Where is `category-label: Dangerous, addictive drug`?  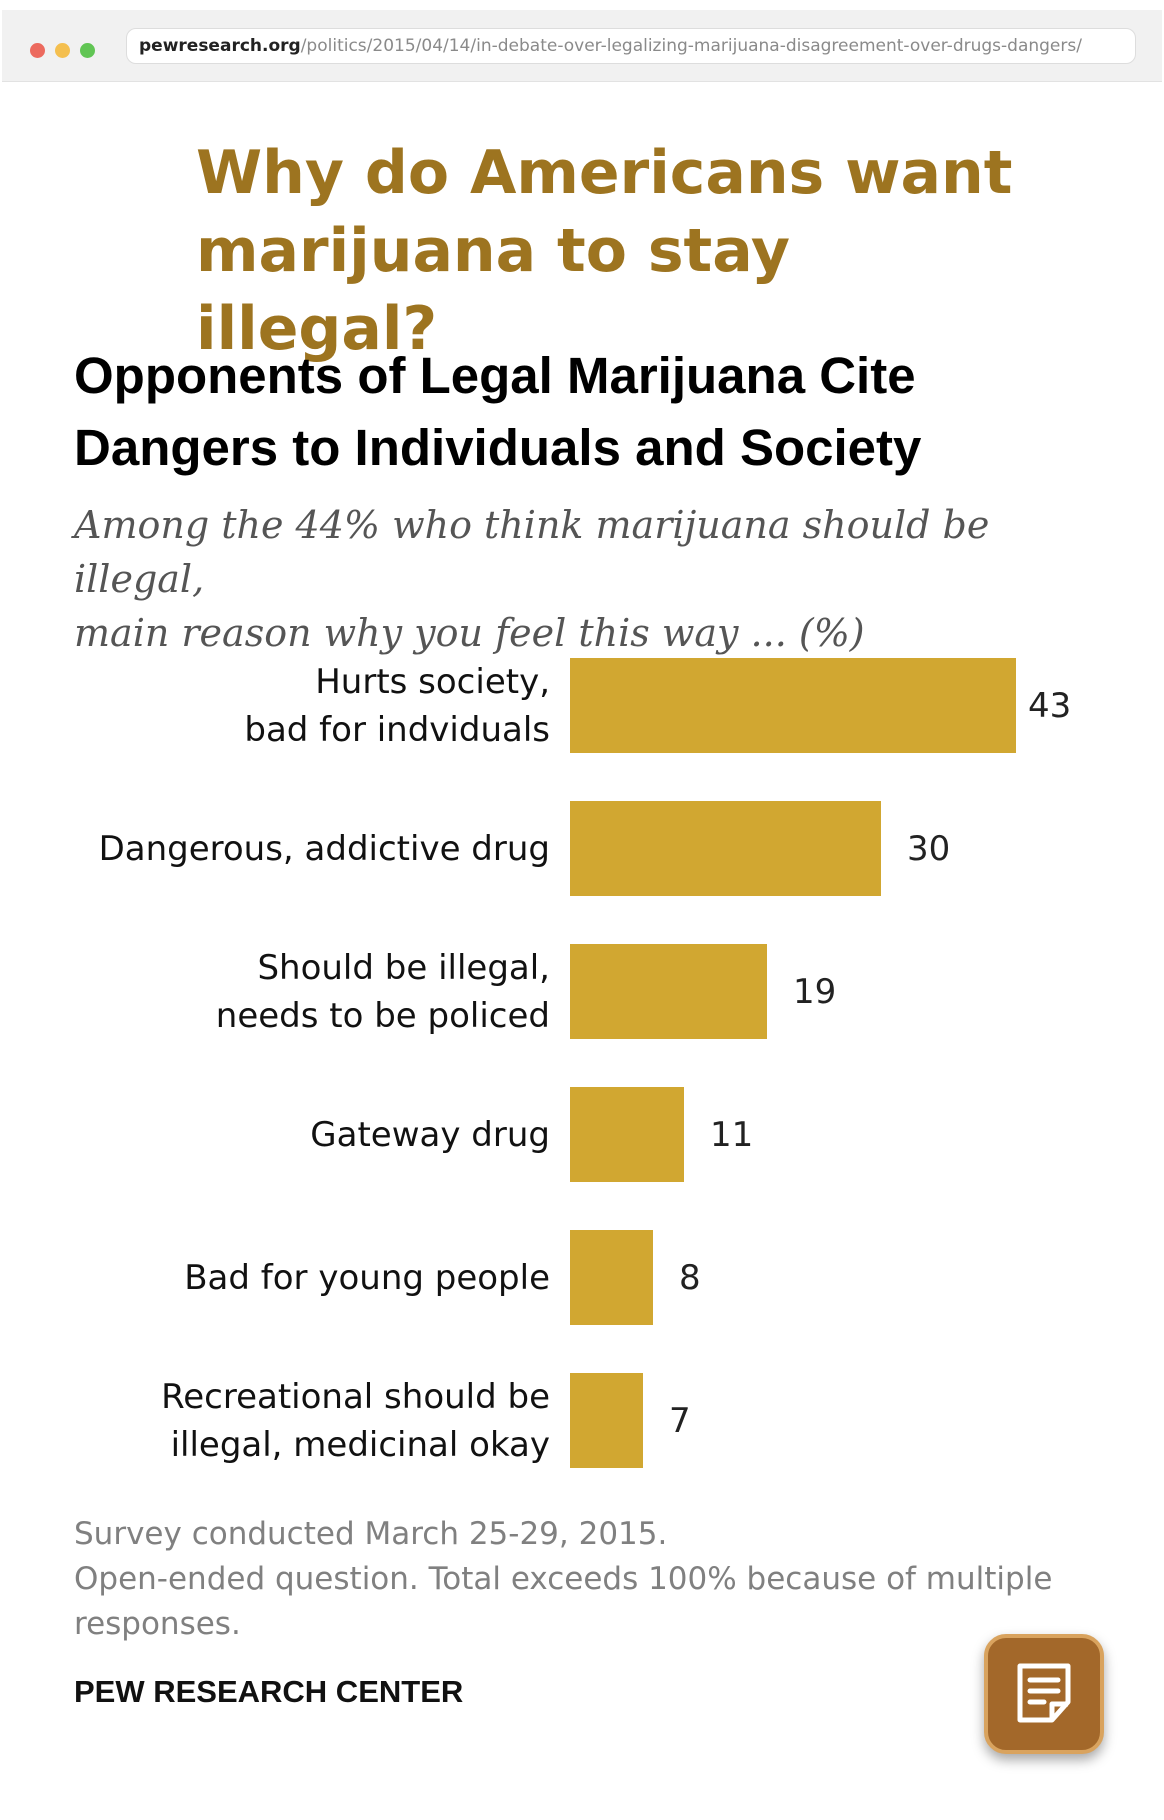 category-label: Dangerous, addictive drug is located at coordinates (324, 848).